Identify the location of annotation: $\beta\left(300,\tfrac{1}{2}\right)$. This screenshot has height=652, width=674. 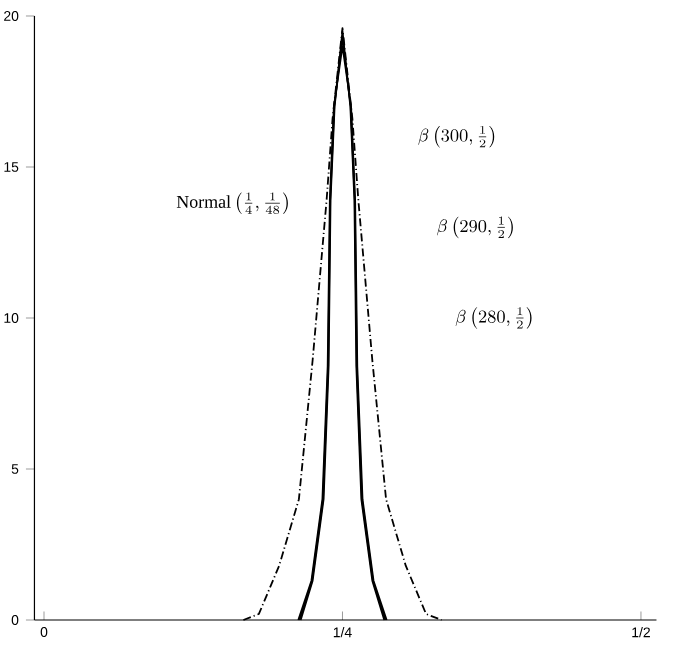
(456, 136).